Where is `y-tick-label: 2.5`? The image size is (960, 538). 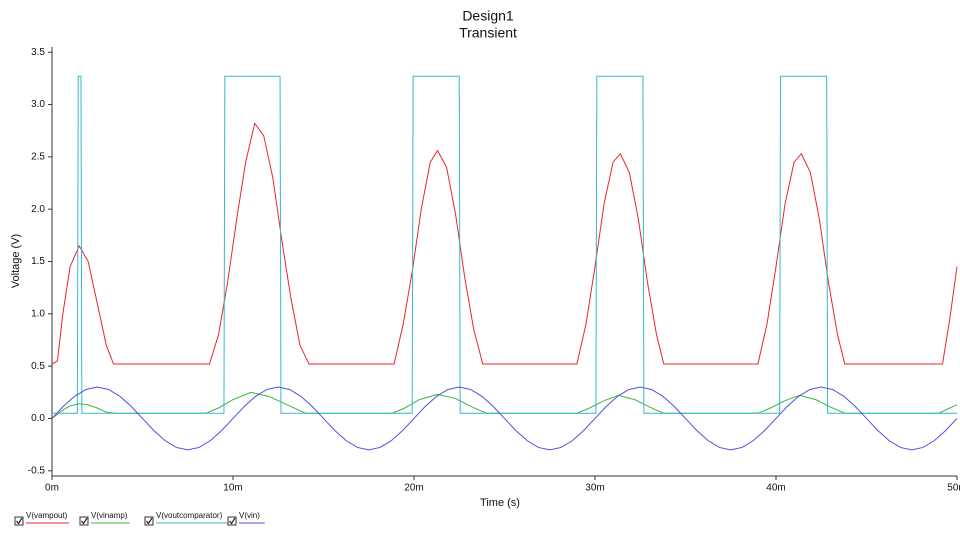
y-tick-label: 2.5 is located at coordinates (38, 157).